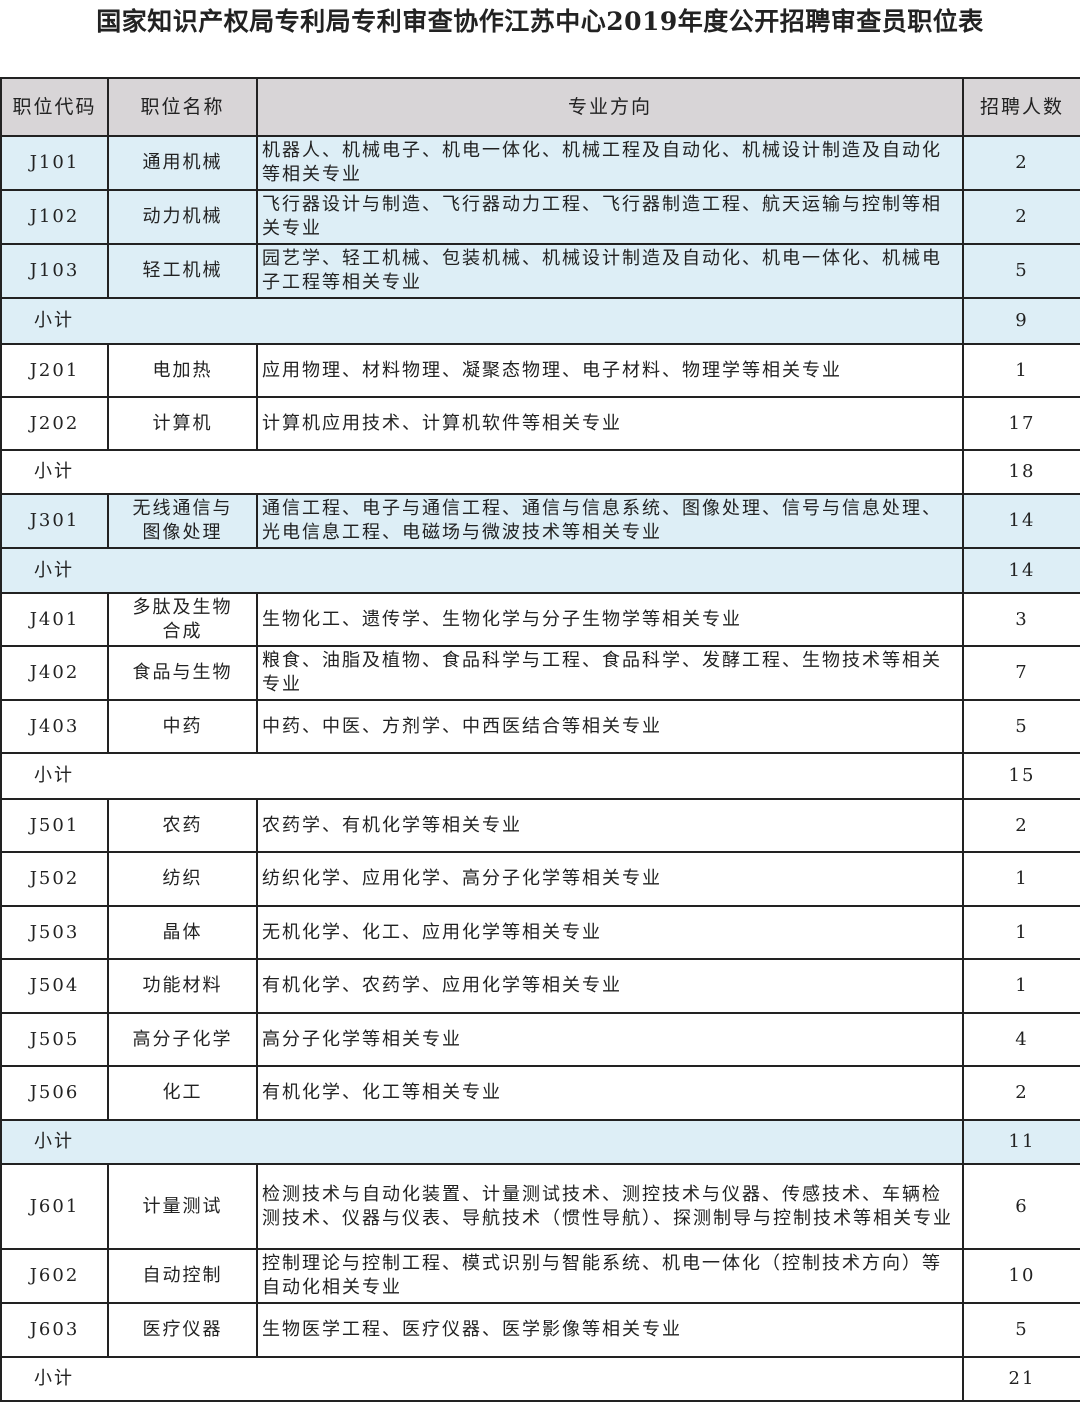 This screenshot has width=1080, height=1402. What do you see at coordinates (1021, 1039) in the screenshot?
I see `position-count: 4` at bounding box center [1021, 1039].